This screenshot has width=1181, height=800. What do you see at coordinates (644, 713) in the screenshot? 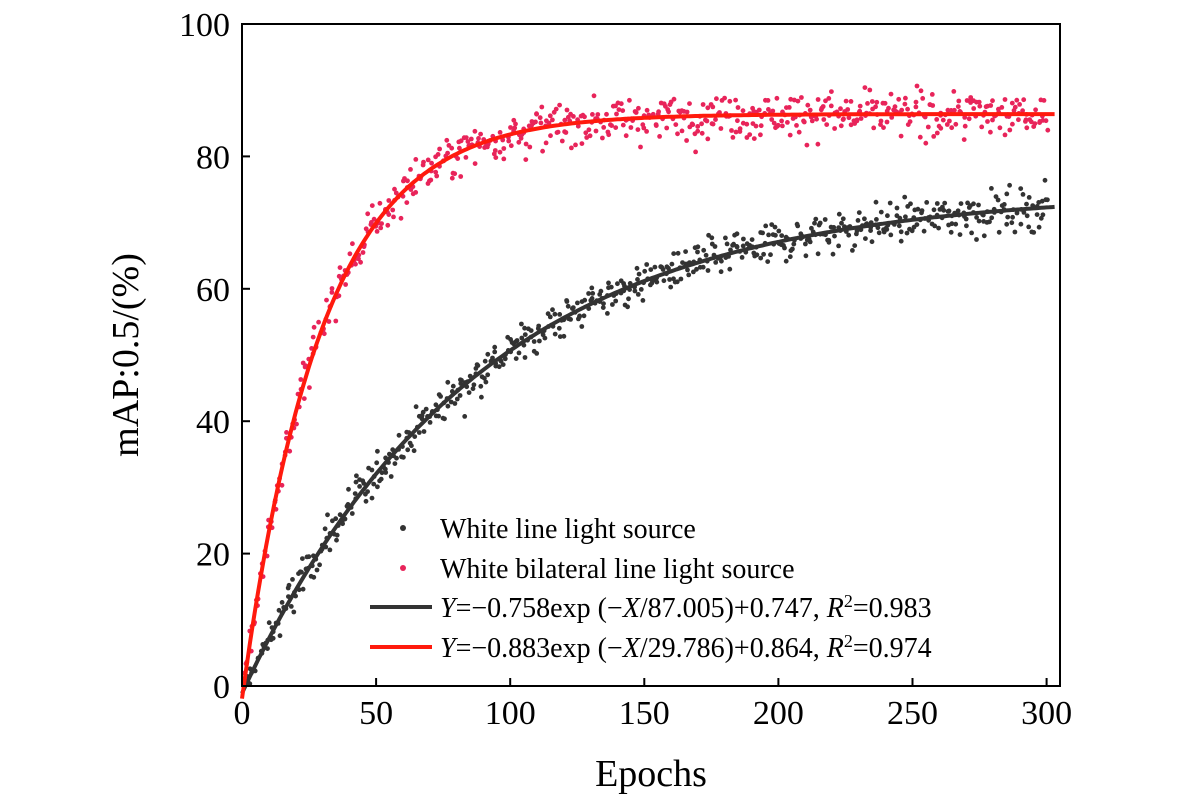
I see `x-tick-label-150: 150` at bounding box center [644, 713].